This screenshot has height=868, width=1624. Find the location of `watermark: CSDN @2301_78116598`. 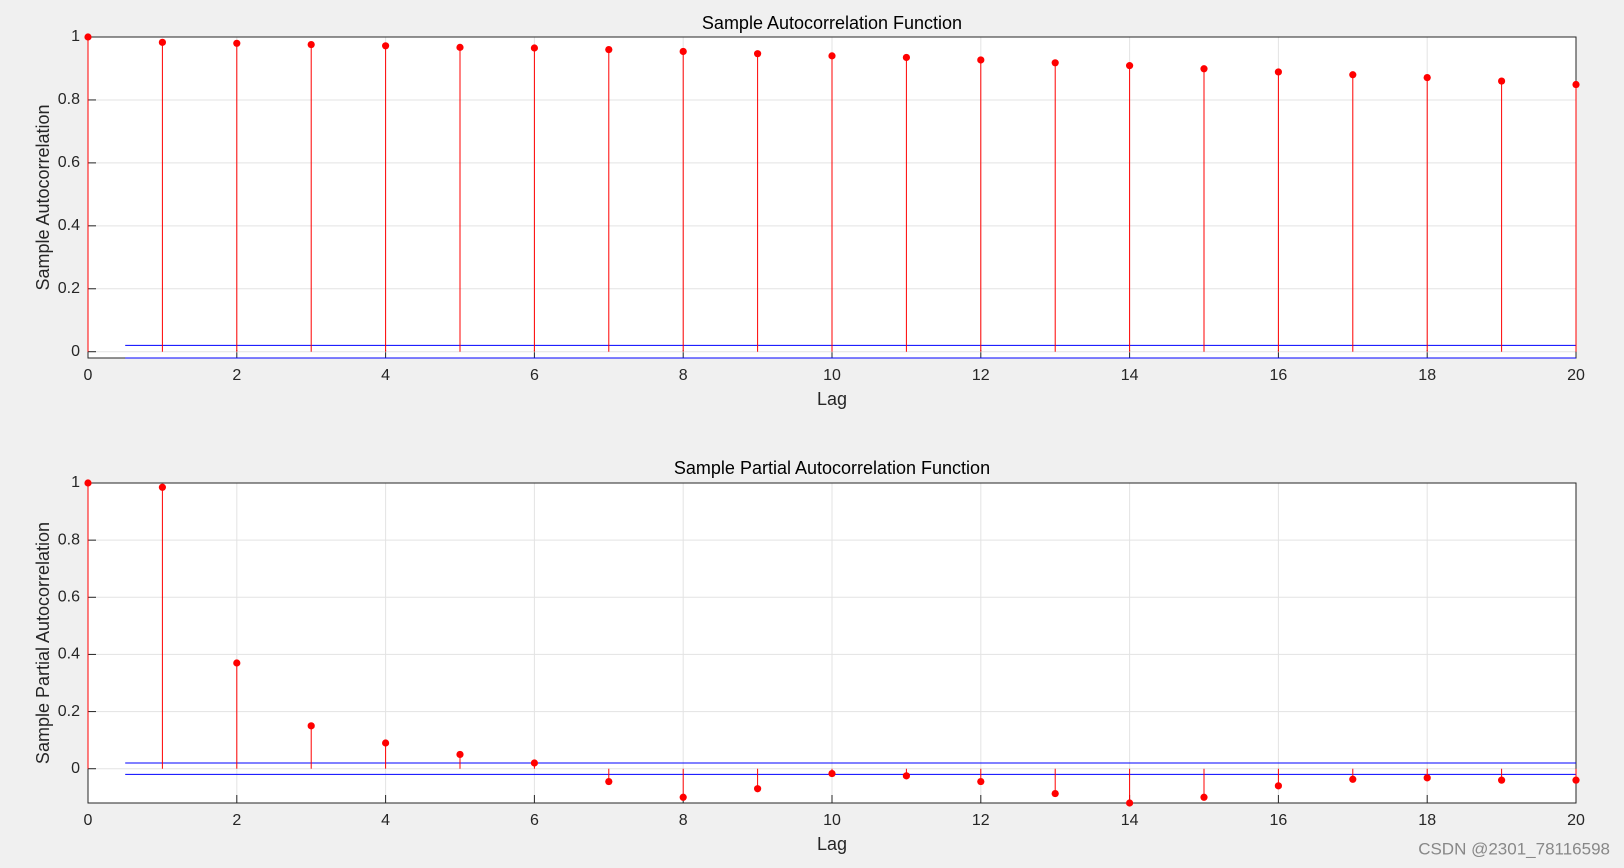

watermark: CSDN @2301_78116598 is located at coordinates (1514, 848).